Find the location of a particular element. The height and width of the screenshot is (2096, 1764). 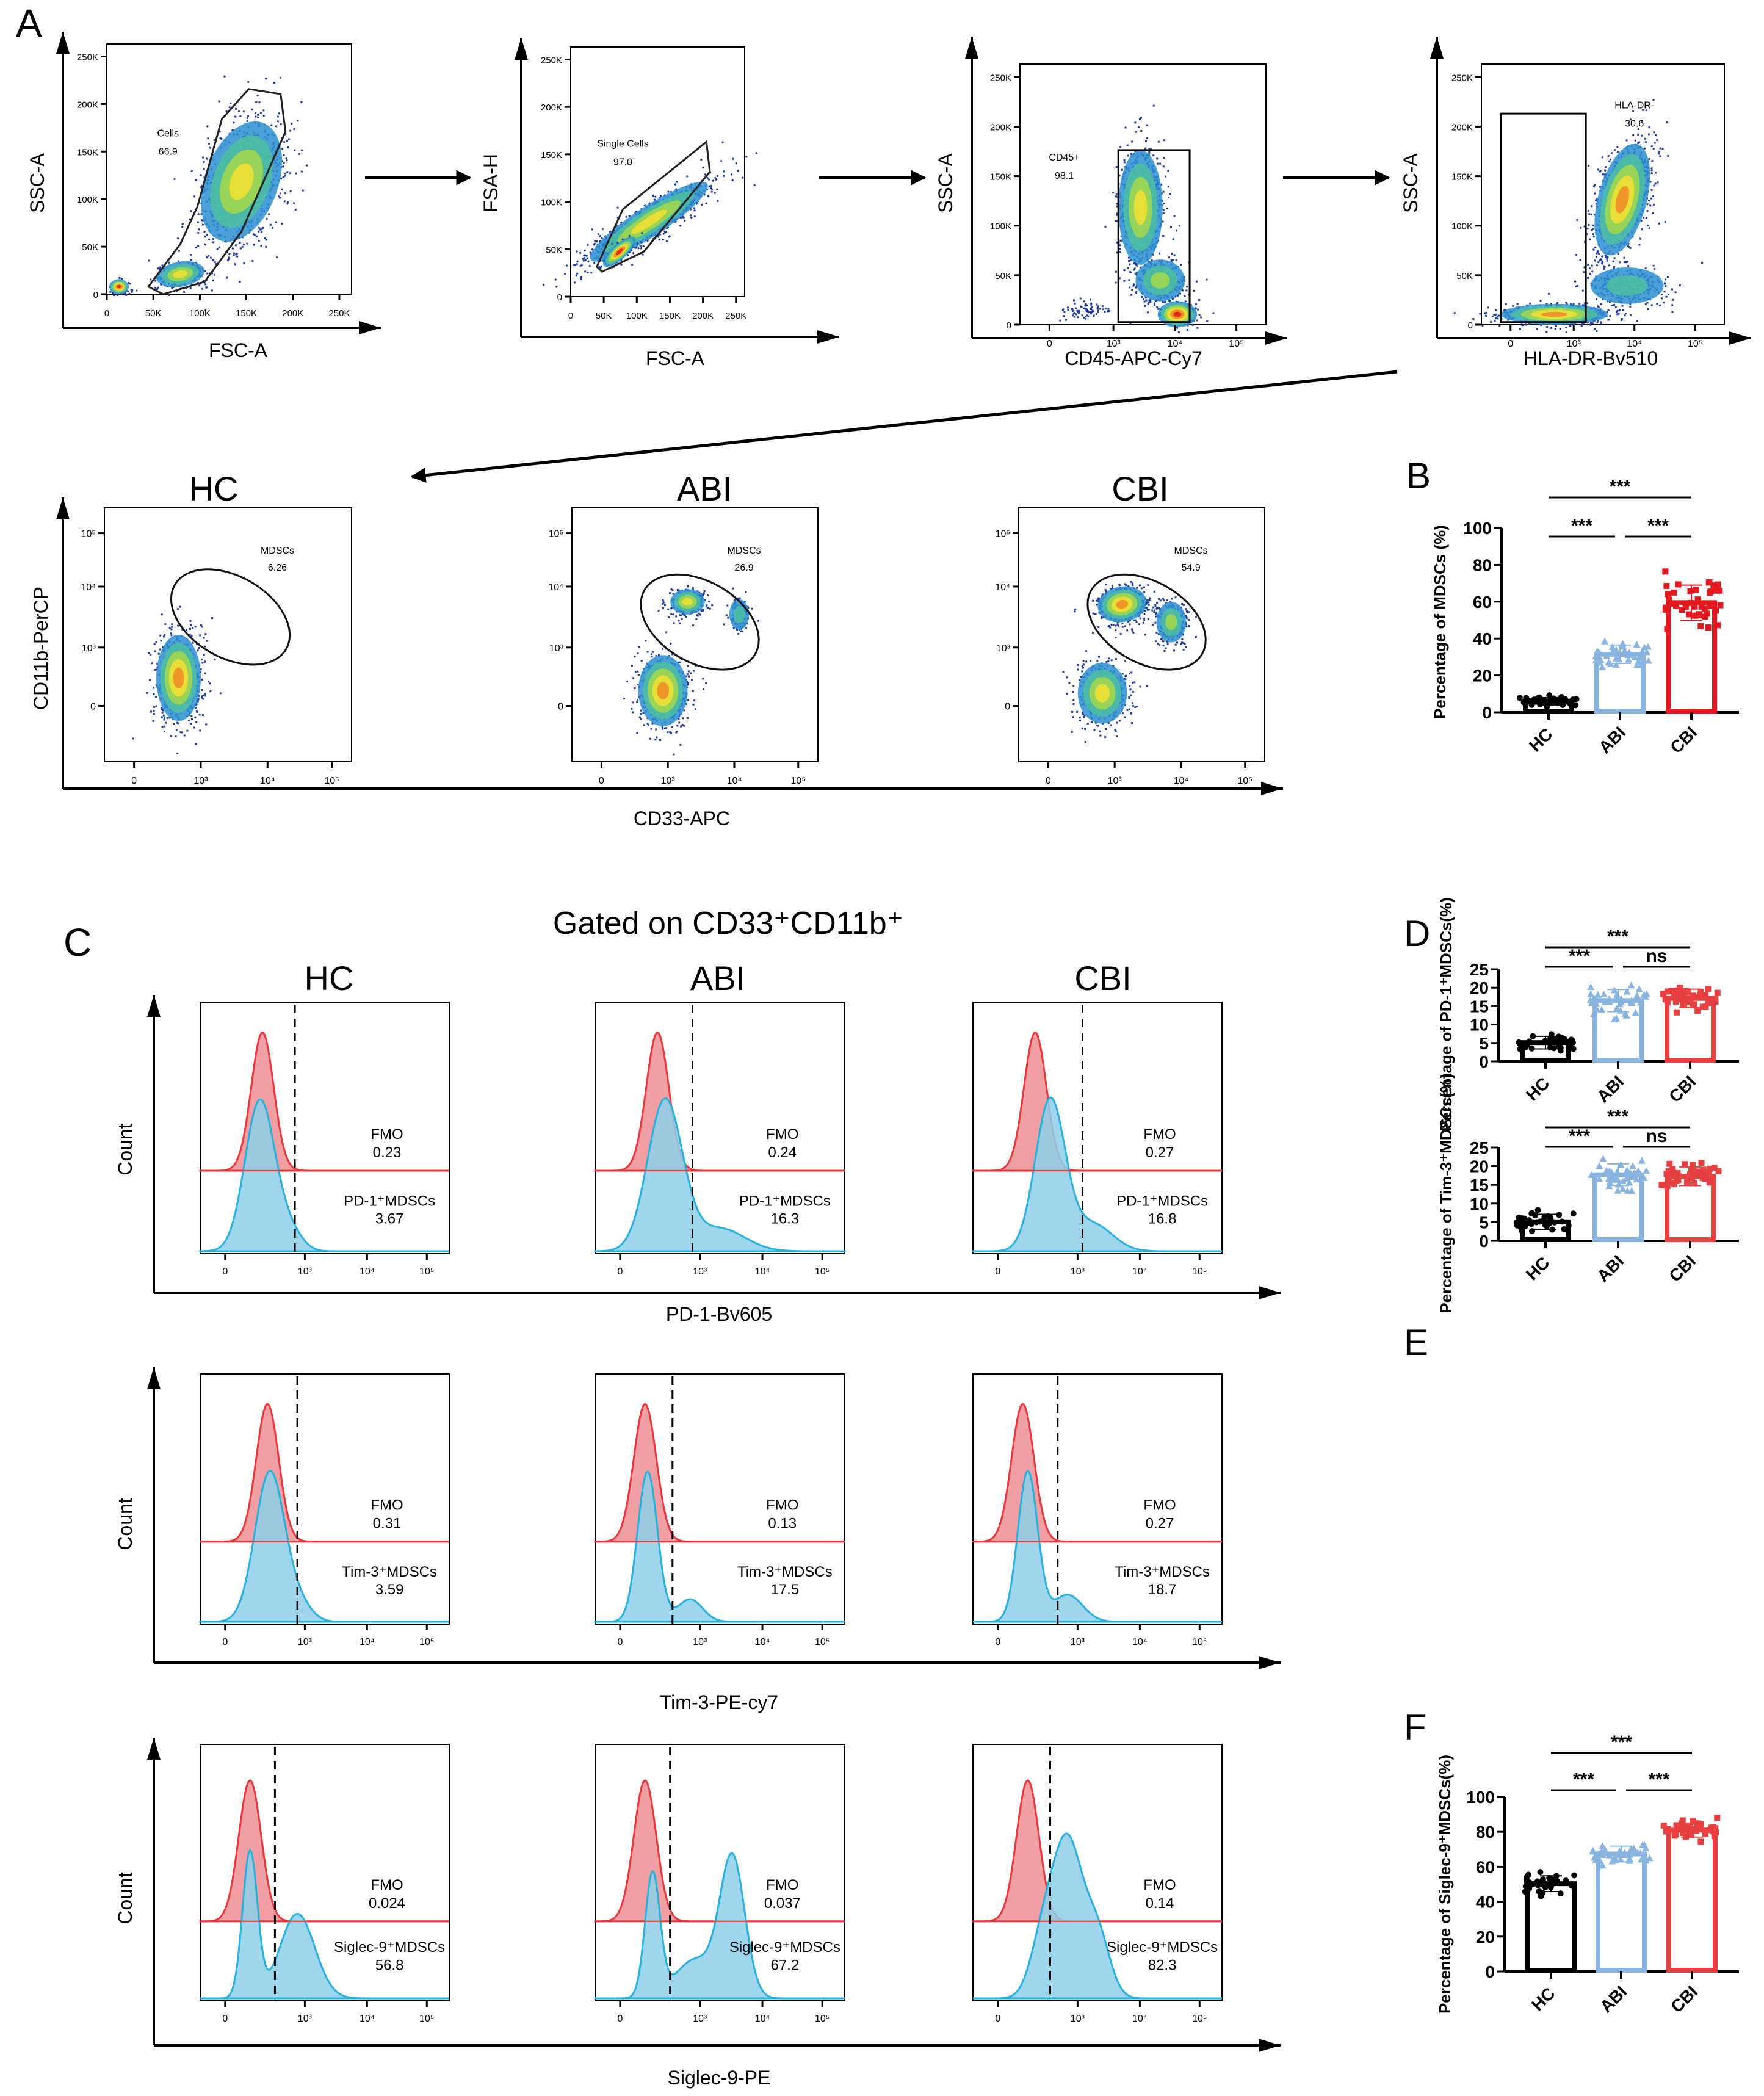

y-tick-label: 250K is located at coordinates (1001, 78).